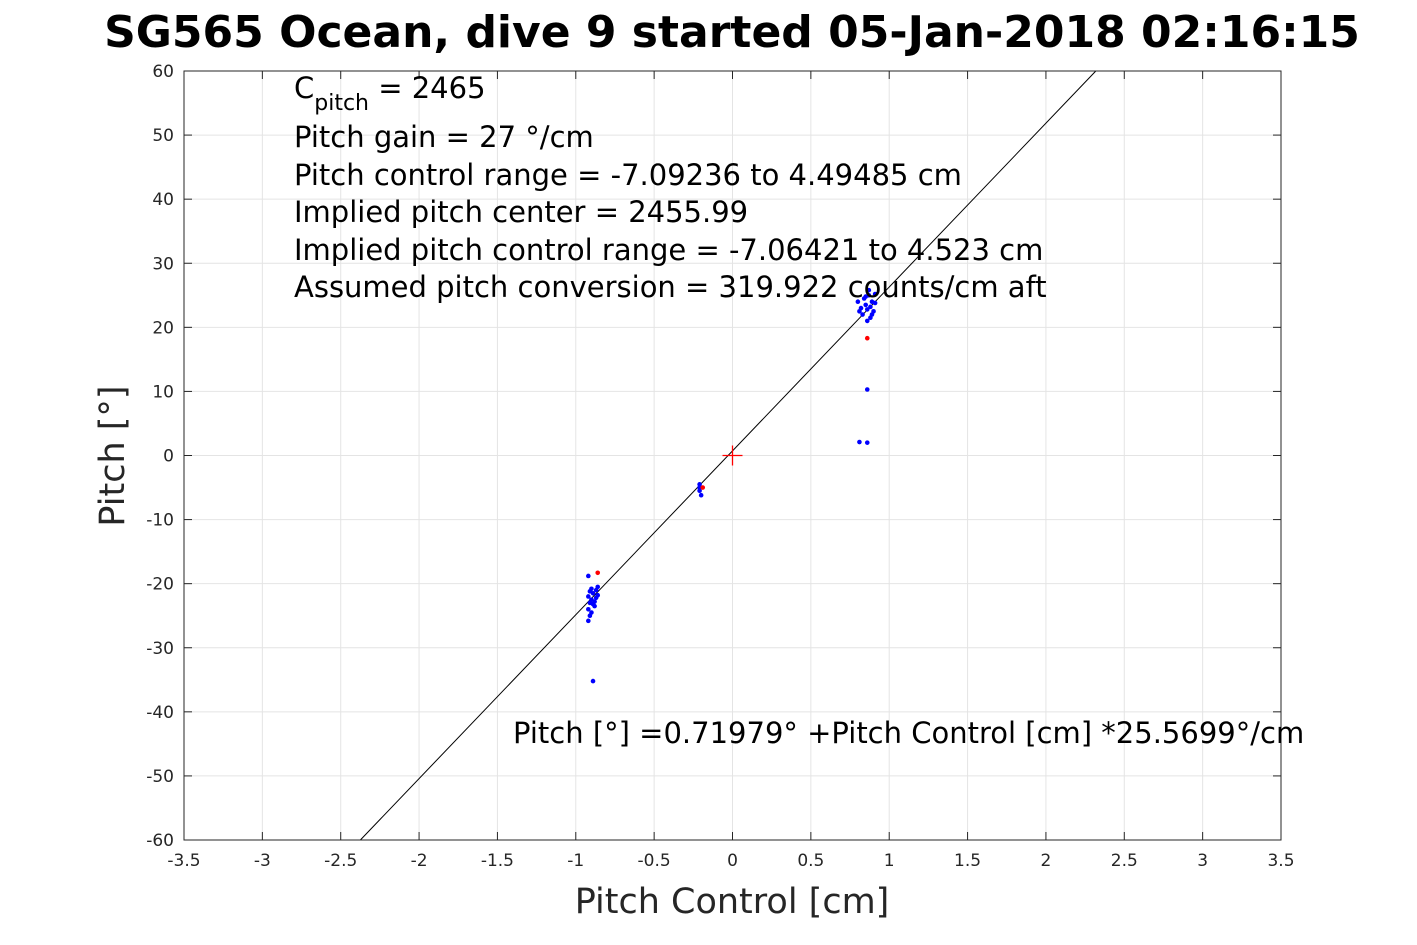 The height and width of the screenshot is (945, 1417). Describe the element at coordinates (160, 777) in the screenshot. I see `y-tick-label: -50` at that location.